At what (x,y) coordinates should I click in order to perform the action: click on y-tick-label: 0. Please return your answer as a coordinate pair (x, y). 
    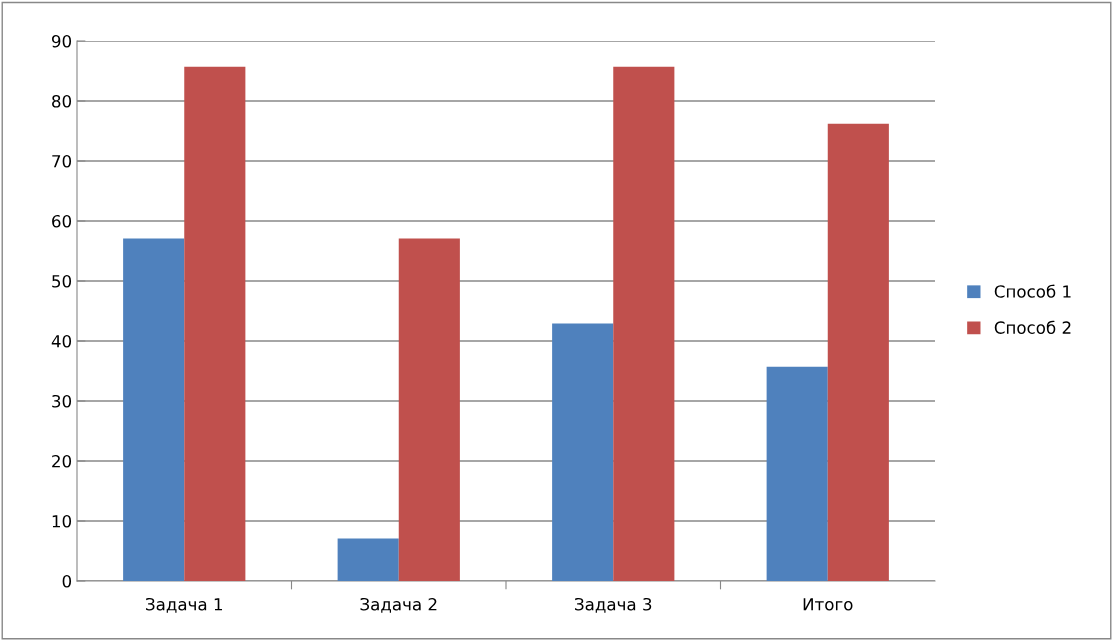
    Looking at the image, I should click on (67, 581).